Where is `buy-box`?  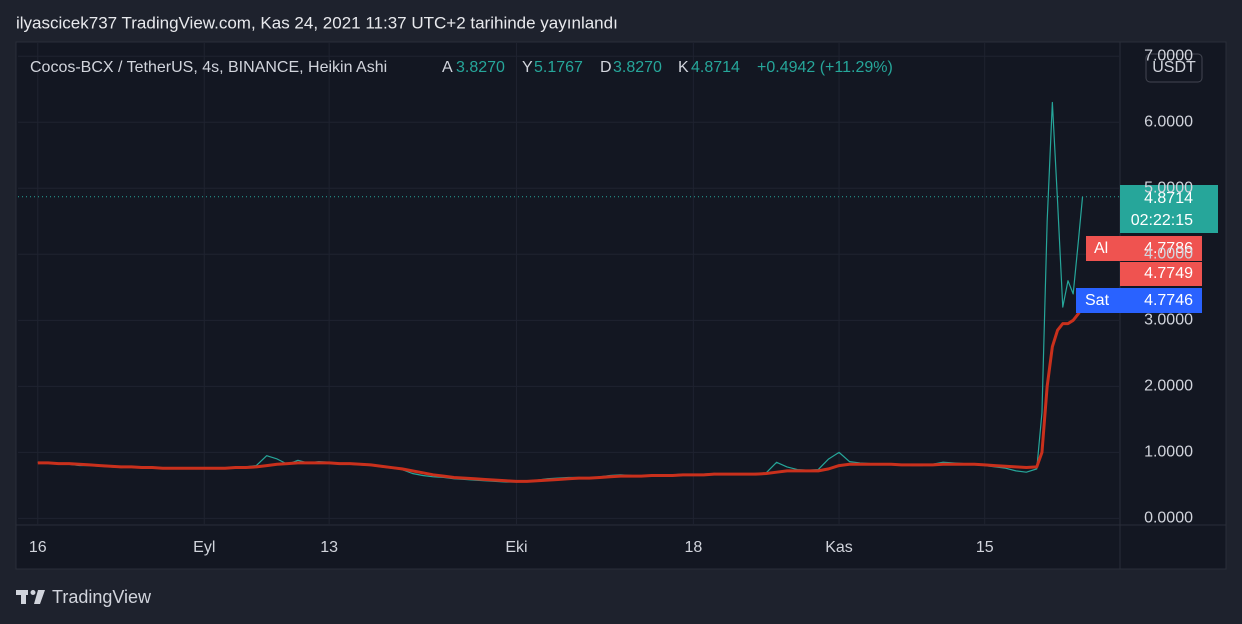
buy-box is located at coordinates (1144, 248).